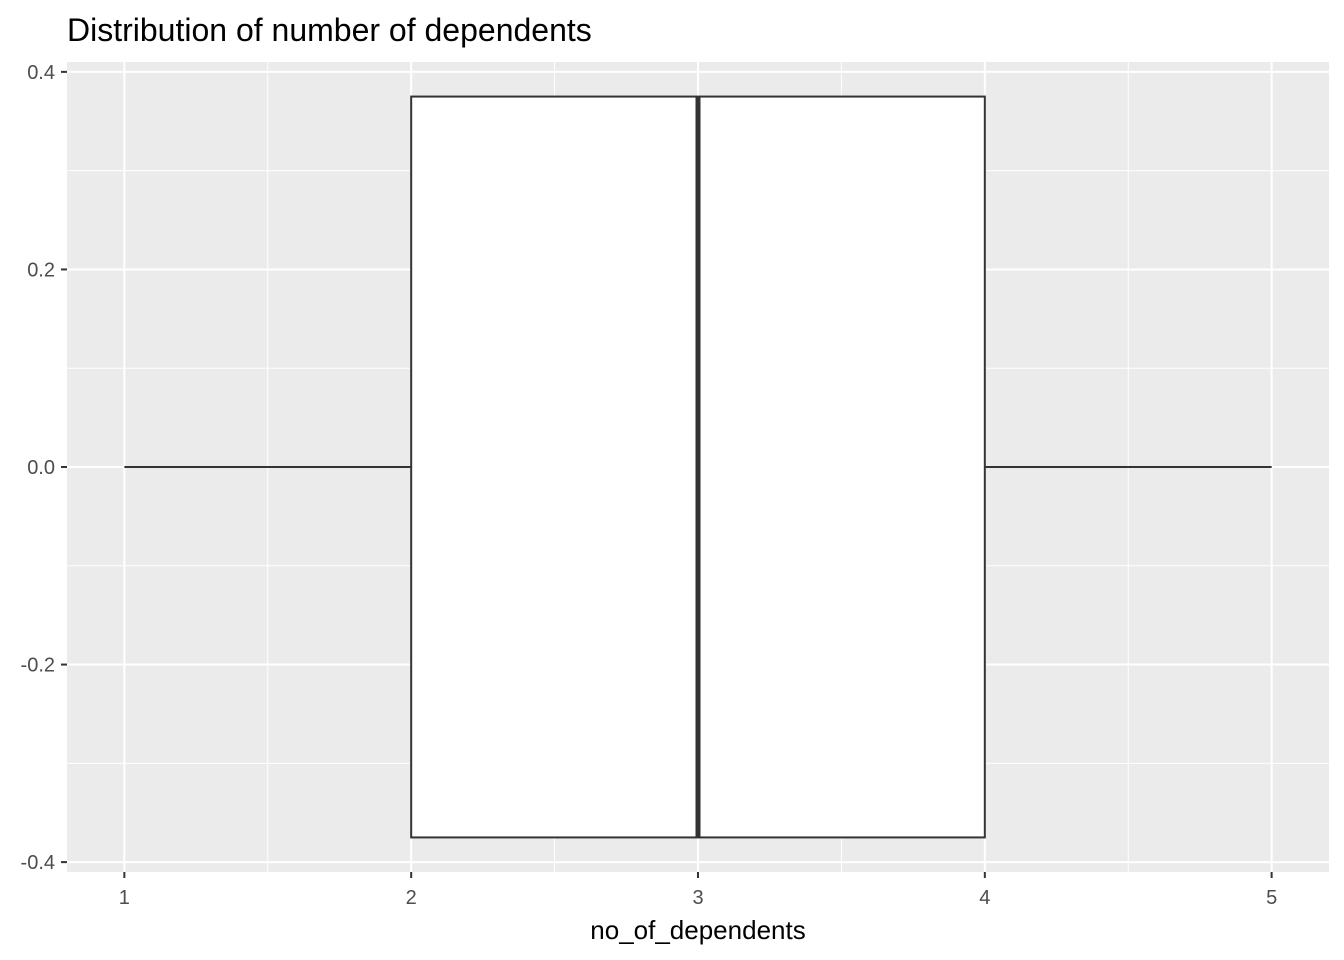 Image resolution: width=1344 pixels, height=960 pixels. What do you see at coordinates (984, 898) in the screenshot?
I see `x-tick-label: 4` at bounding box center [984, 898].